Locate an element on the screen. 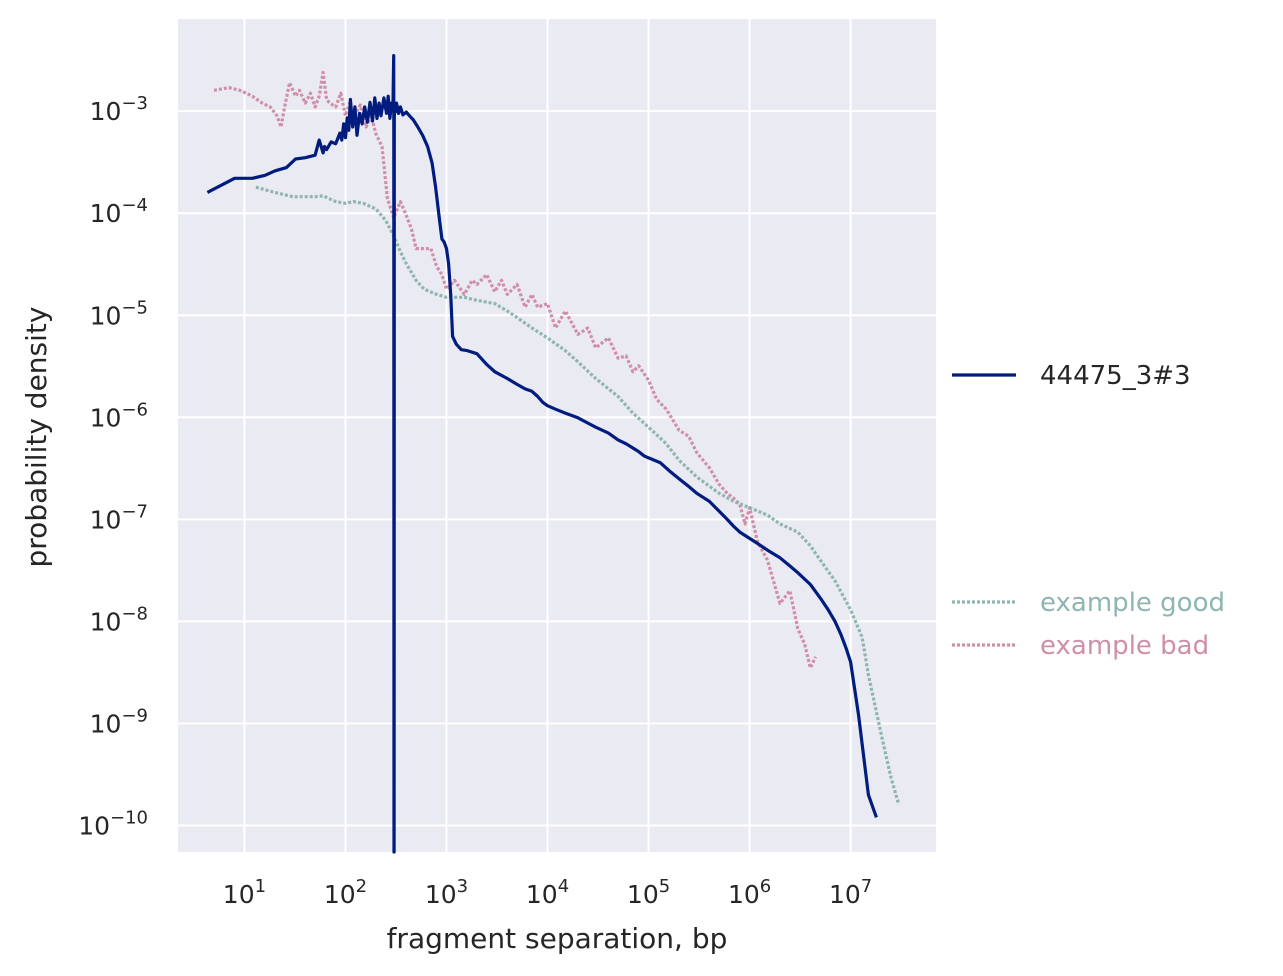 The image size is (1283, 976). y-tick-label: 10⁻¹⁰ is located at coordinates (113, 824).